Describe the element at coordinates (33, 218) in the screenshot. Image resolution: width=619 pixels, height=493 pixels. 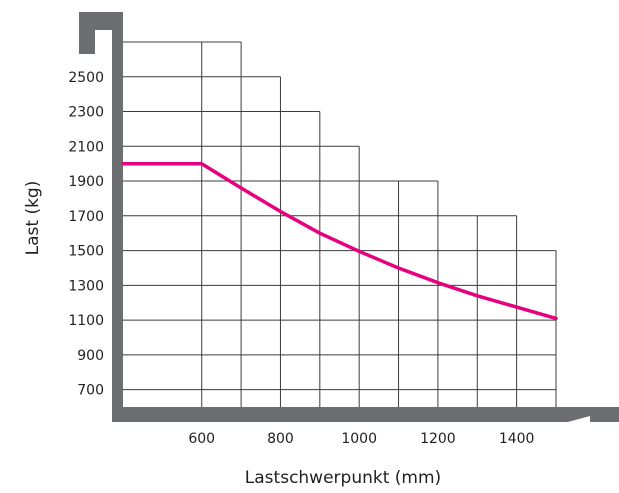
I see `y-axis-label: Last (kg)` at that location.